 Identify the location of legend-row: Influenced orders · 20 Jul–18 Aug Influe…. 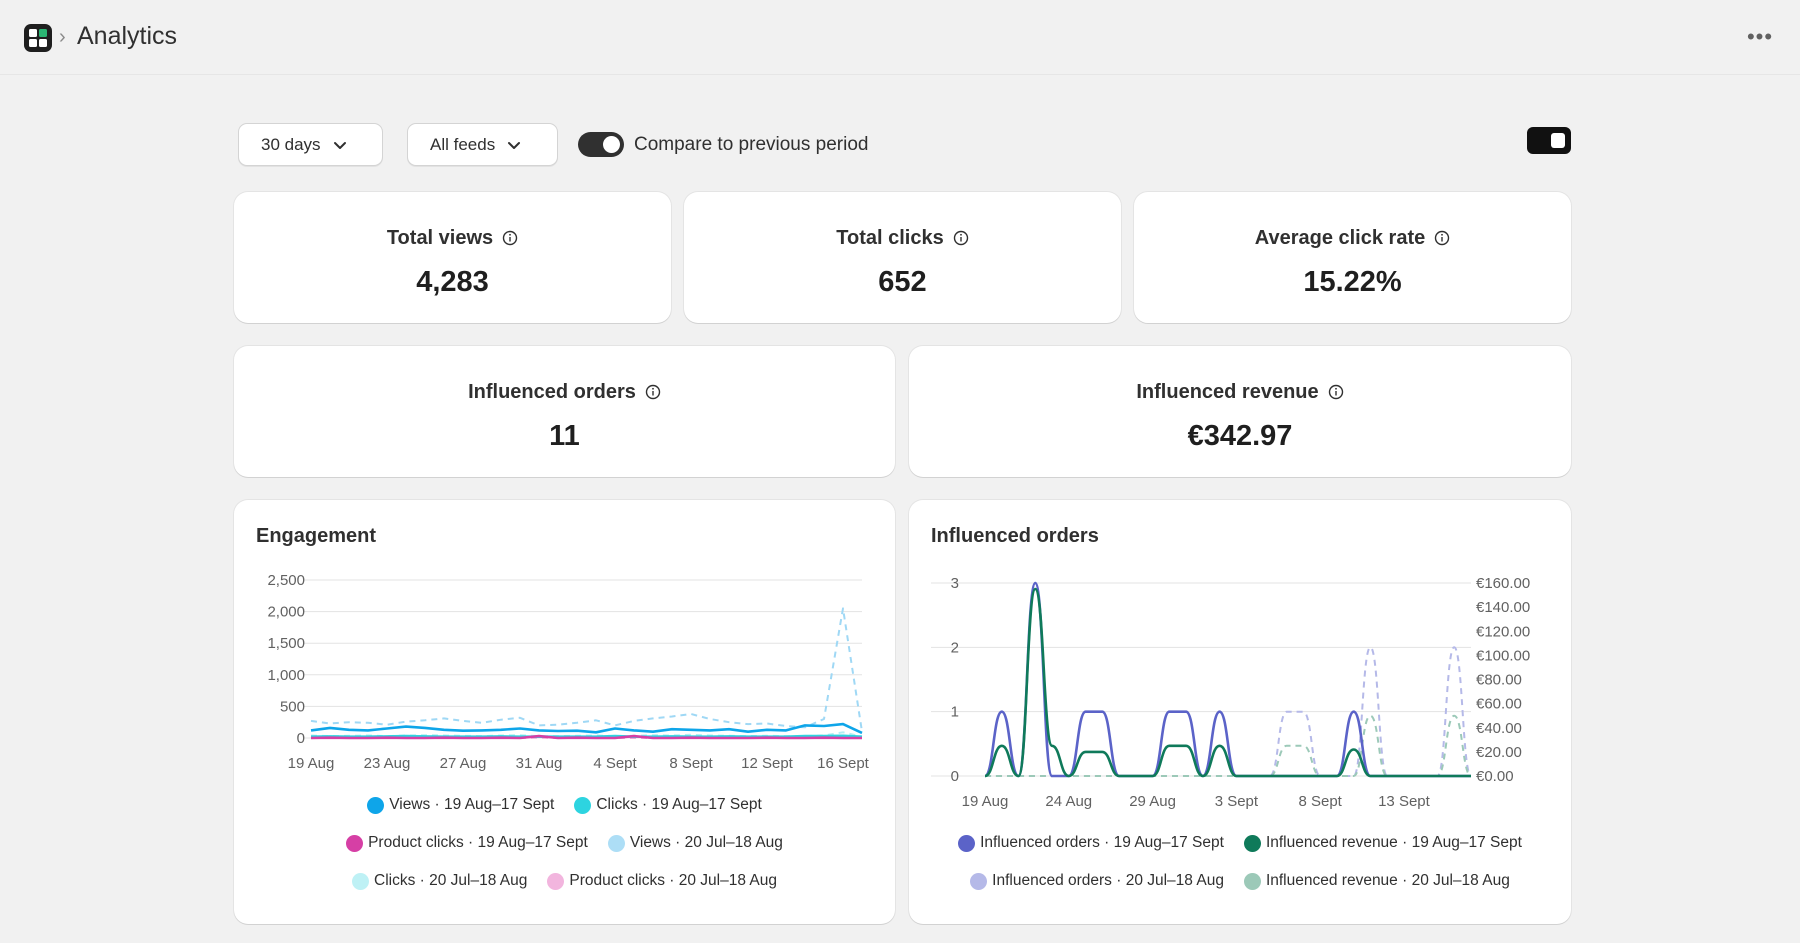
(1240, 881).